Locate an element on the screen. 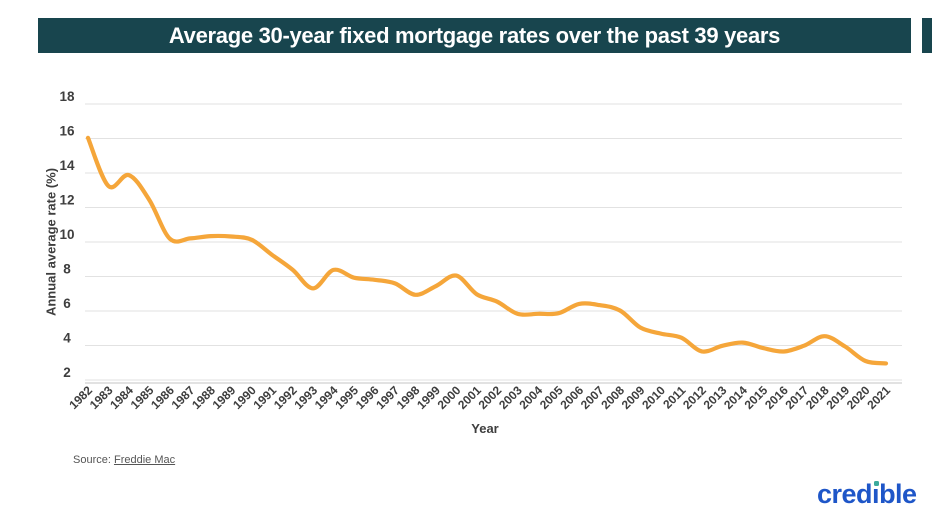 This screenshot has width=932, height=524. source-label: Source: is located at coordinates (93, 460).